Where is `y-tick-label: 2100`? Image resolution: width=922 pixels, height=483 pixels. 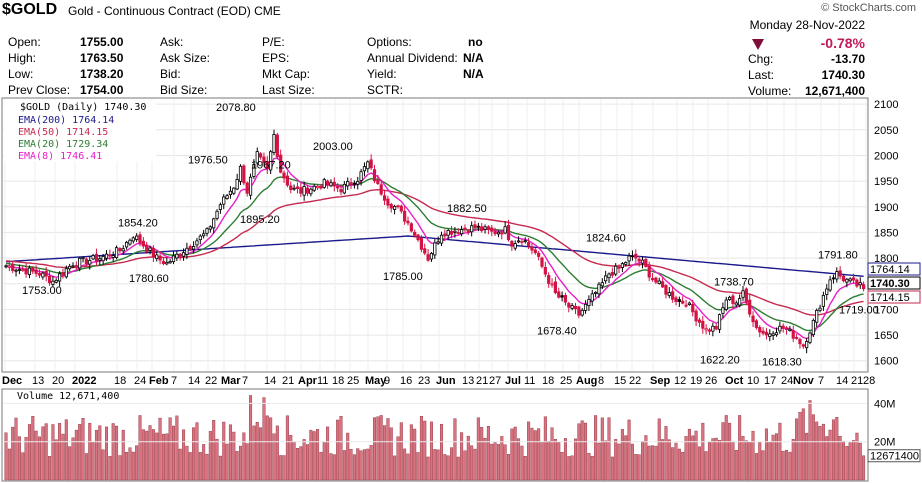
y-tick-label: 2100 is located at coordinates (886, 105).